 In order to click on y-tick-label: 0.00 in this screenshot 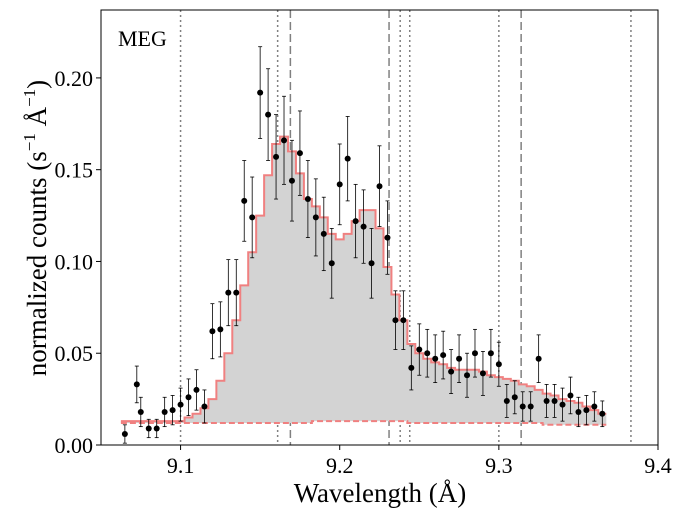, I will do `click(74, 445)`.